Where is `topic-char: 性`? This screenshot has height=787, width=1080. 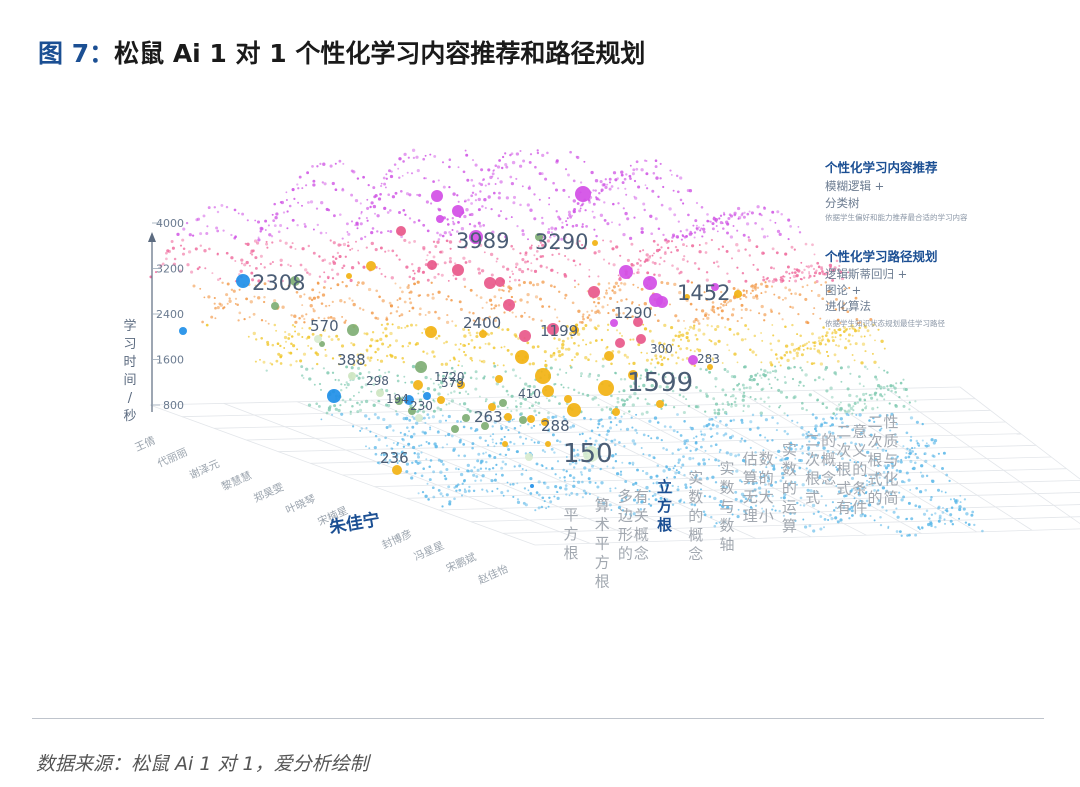 topic-char: 性 is located at coordinates (890, 422).